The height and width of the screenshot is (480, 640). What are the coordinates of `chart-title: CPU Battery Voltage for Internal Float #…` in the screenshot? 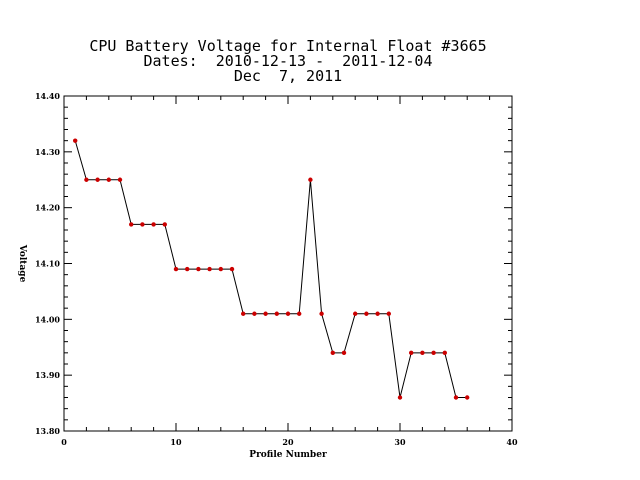 It's located at (288, 46).